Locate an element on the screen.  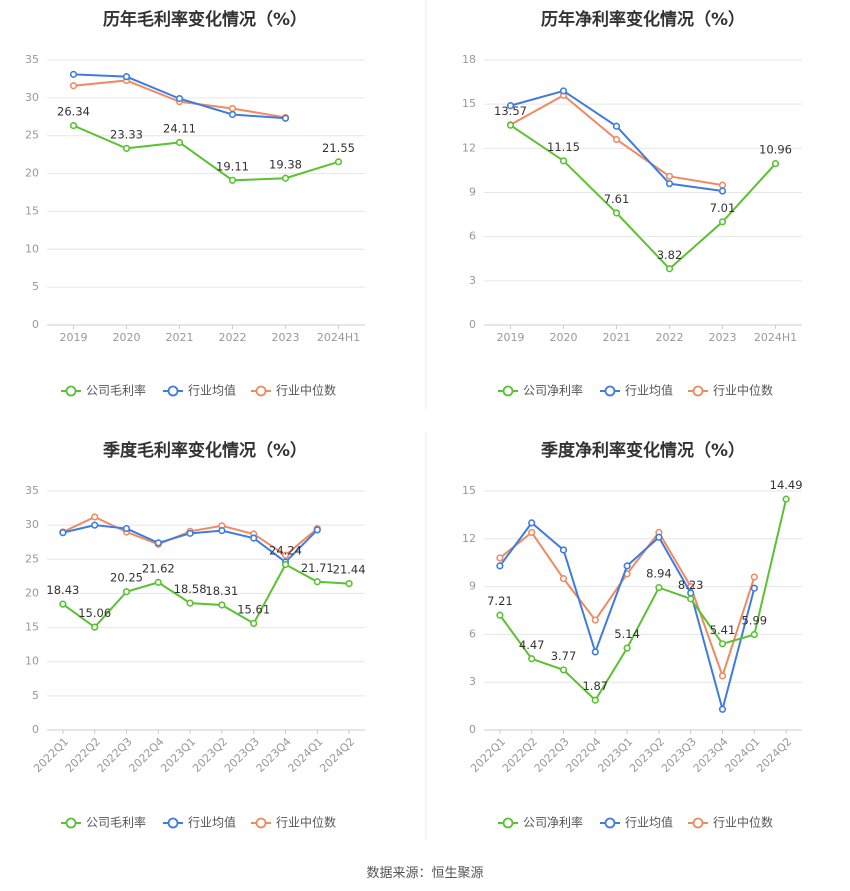
data-label: 24.24 is located at coordinates (285, 550).